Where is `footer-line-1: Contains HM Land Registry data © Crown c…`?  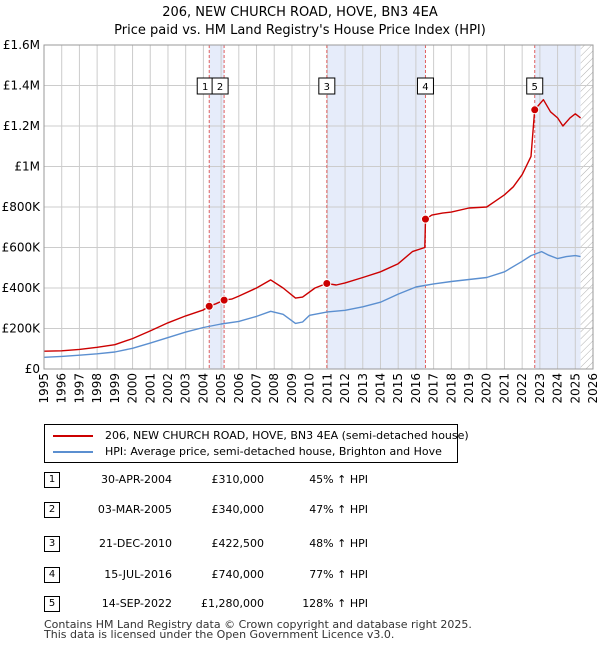 footer-line-1: Contains HM Land Registry data © Crown c… is located at coordinates (258, 624).